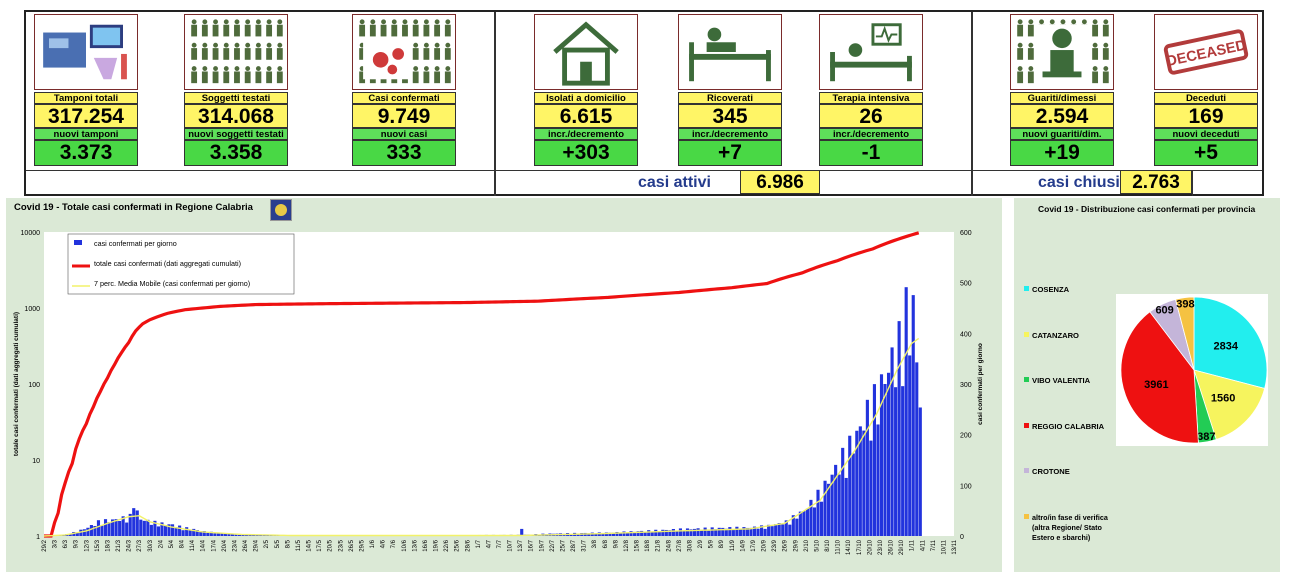  Describe the element at coordinates (32, 309) in the screenshot. I see `y-left-tick-label: 1000` at that location.